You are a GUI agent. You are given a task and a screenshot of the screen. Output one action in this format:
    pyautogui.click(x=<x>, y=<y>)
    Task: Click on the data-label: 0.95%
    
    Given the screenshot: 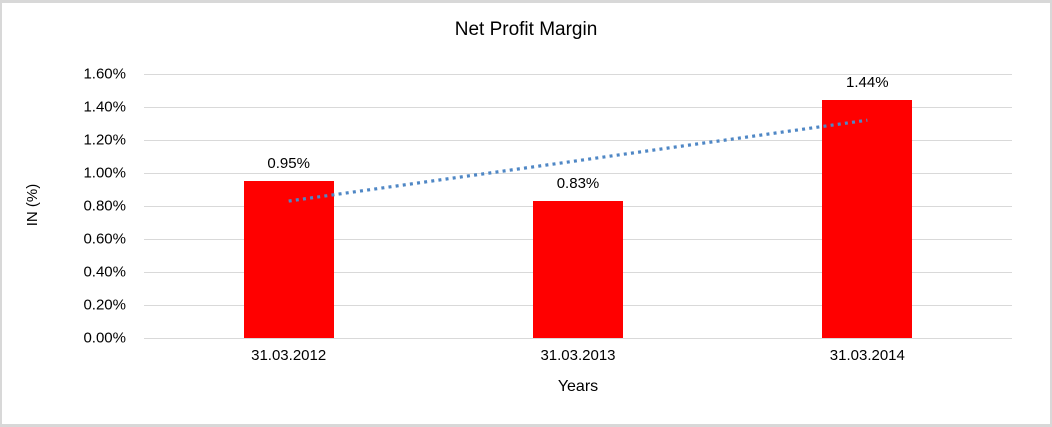 What is the action you would take?
    pyautogui.click(x=288, y=164)
    